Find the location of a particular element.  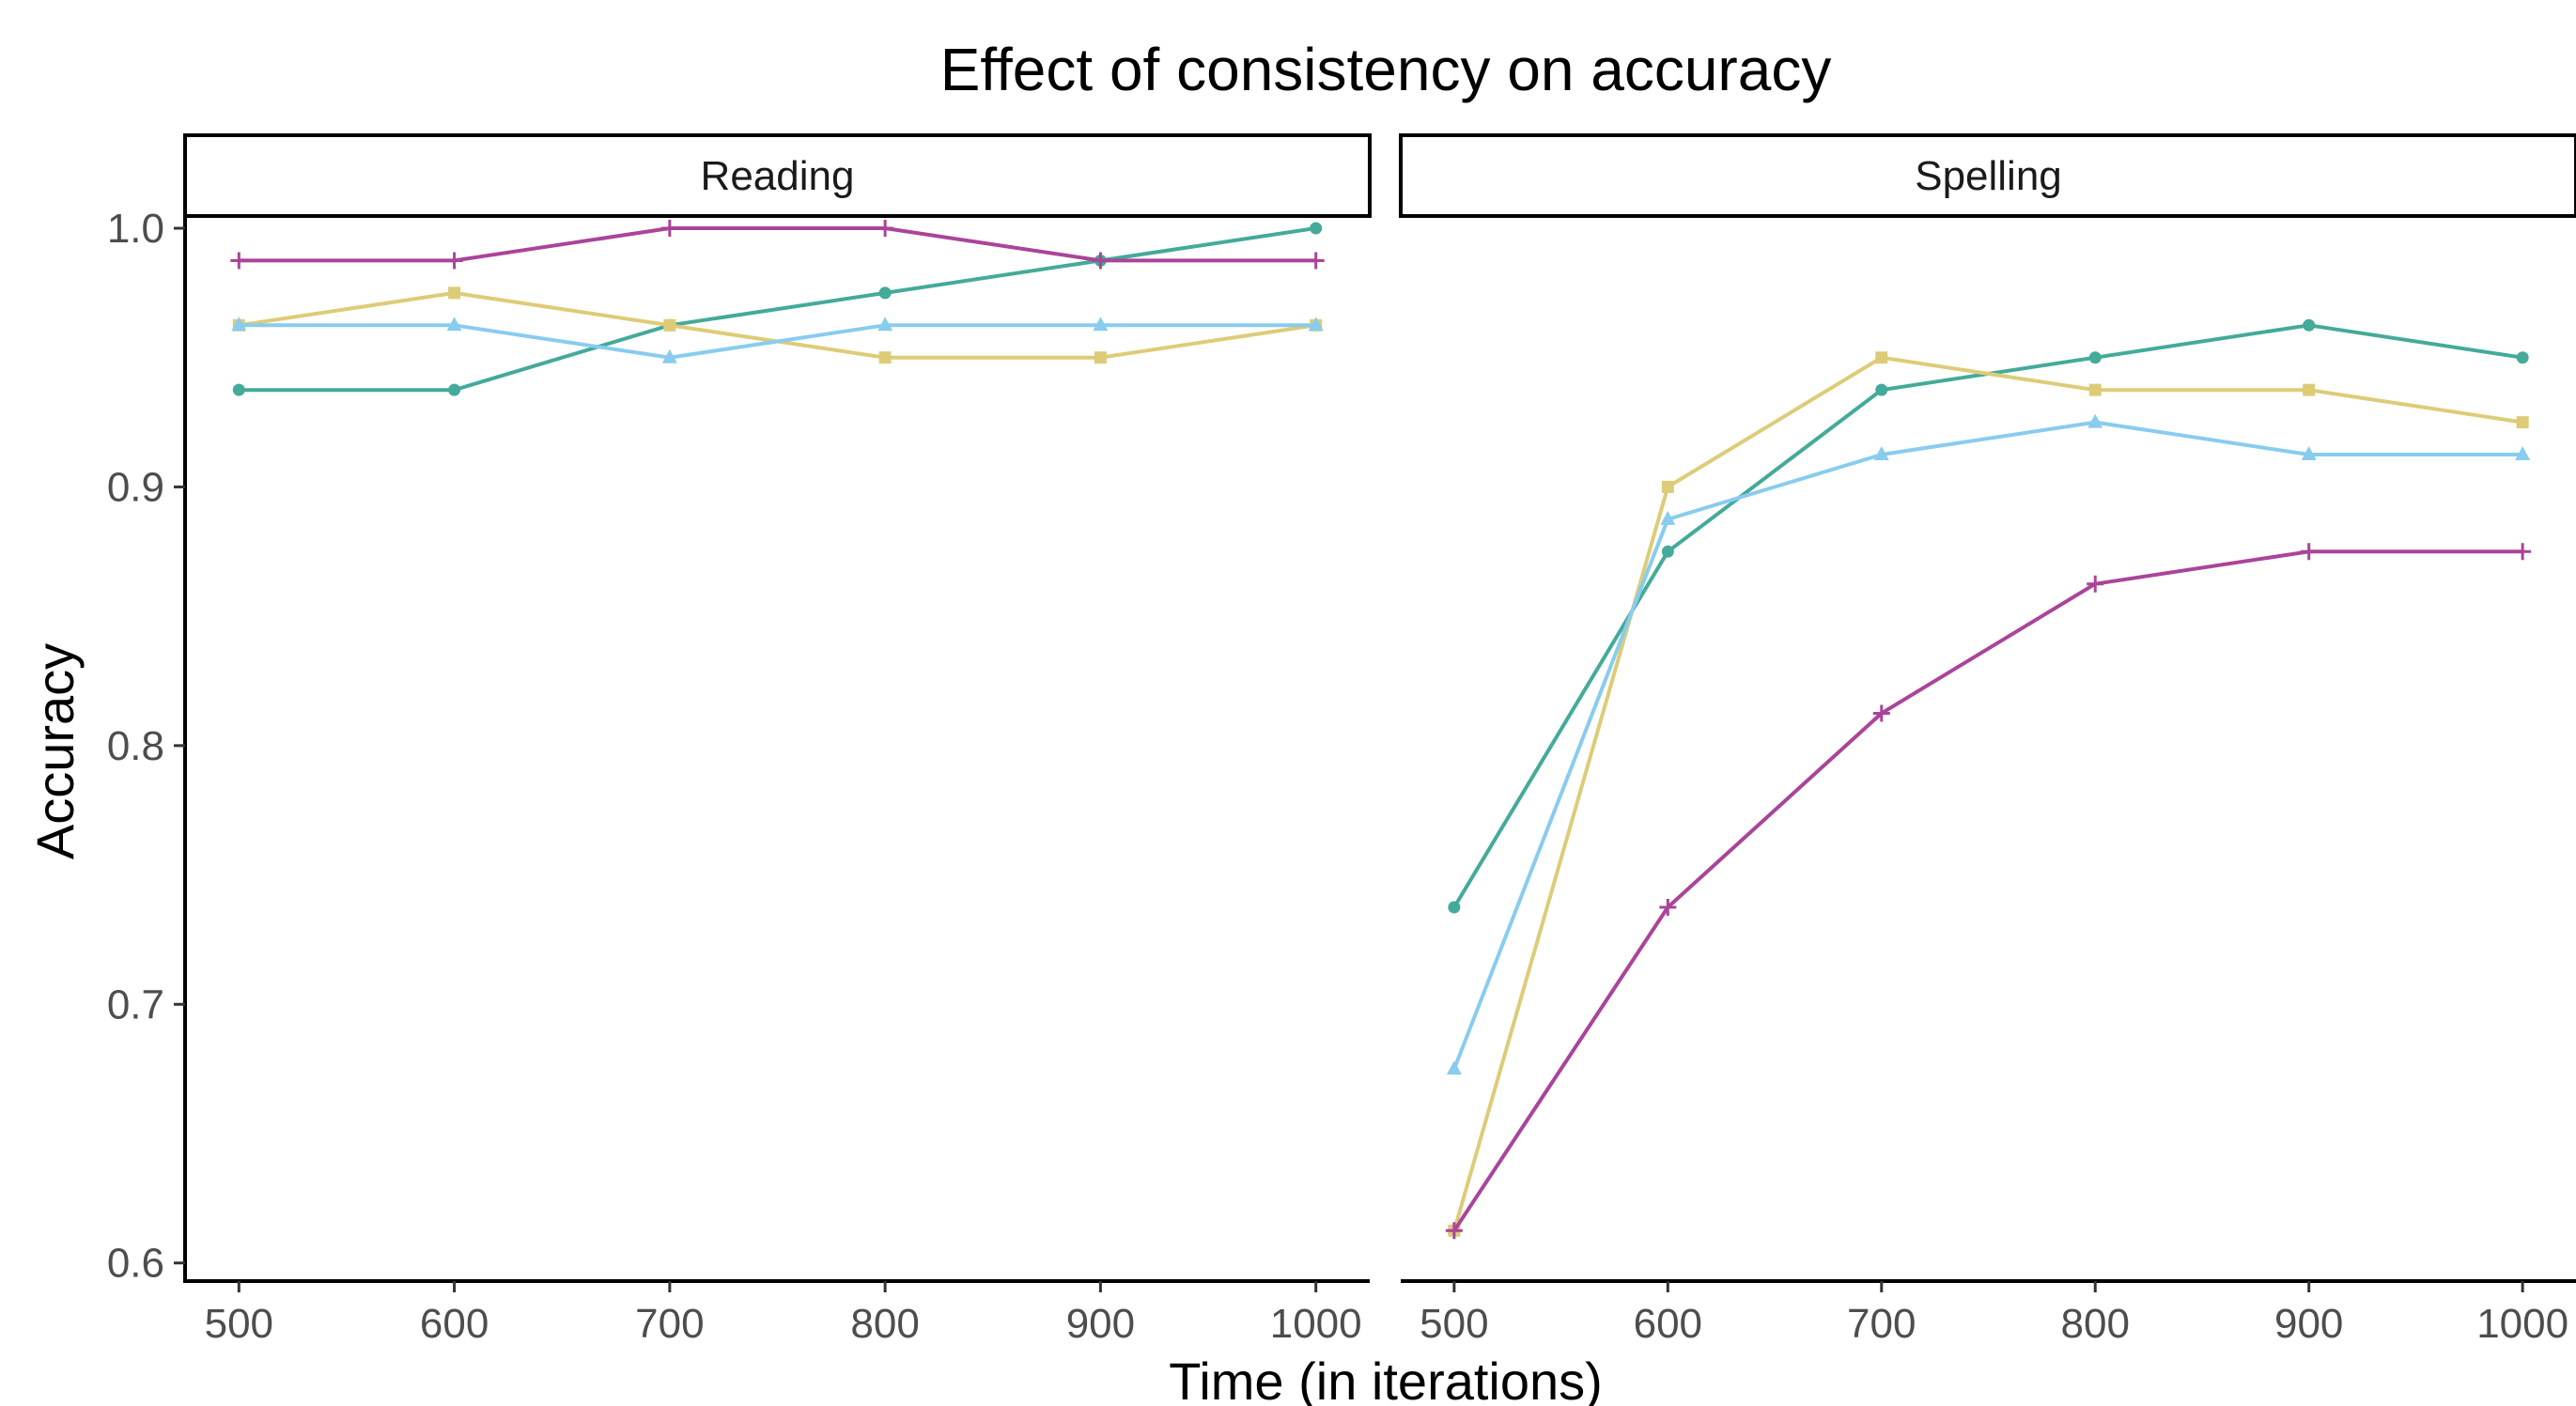

facet-strip-label: Spelling is located at coordinates (1988, 176).